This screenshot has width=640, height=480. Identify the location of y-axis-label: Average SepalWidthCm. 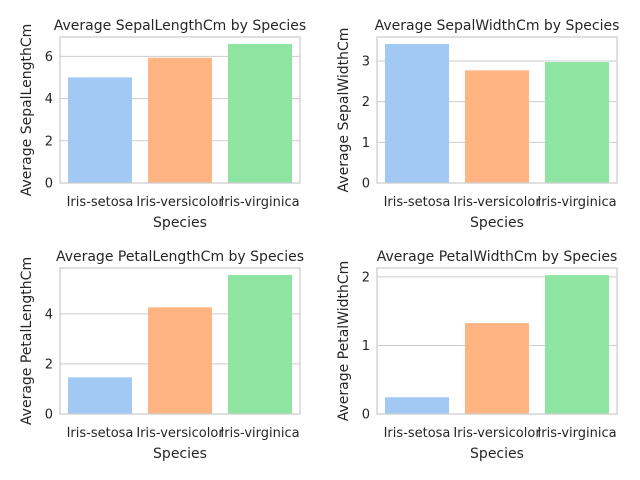
(344, 110).